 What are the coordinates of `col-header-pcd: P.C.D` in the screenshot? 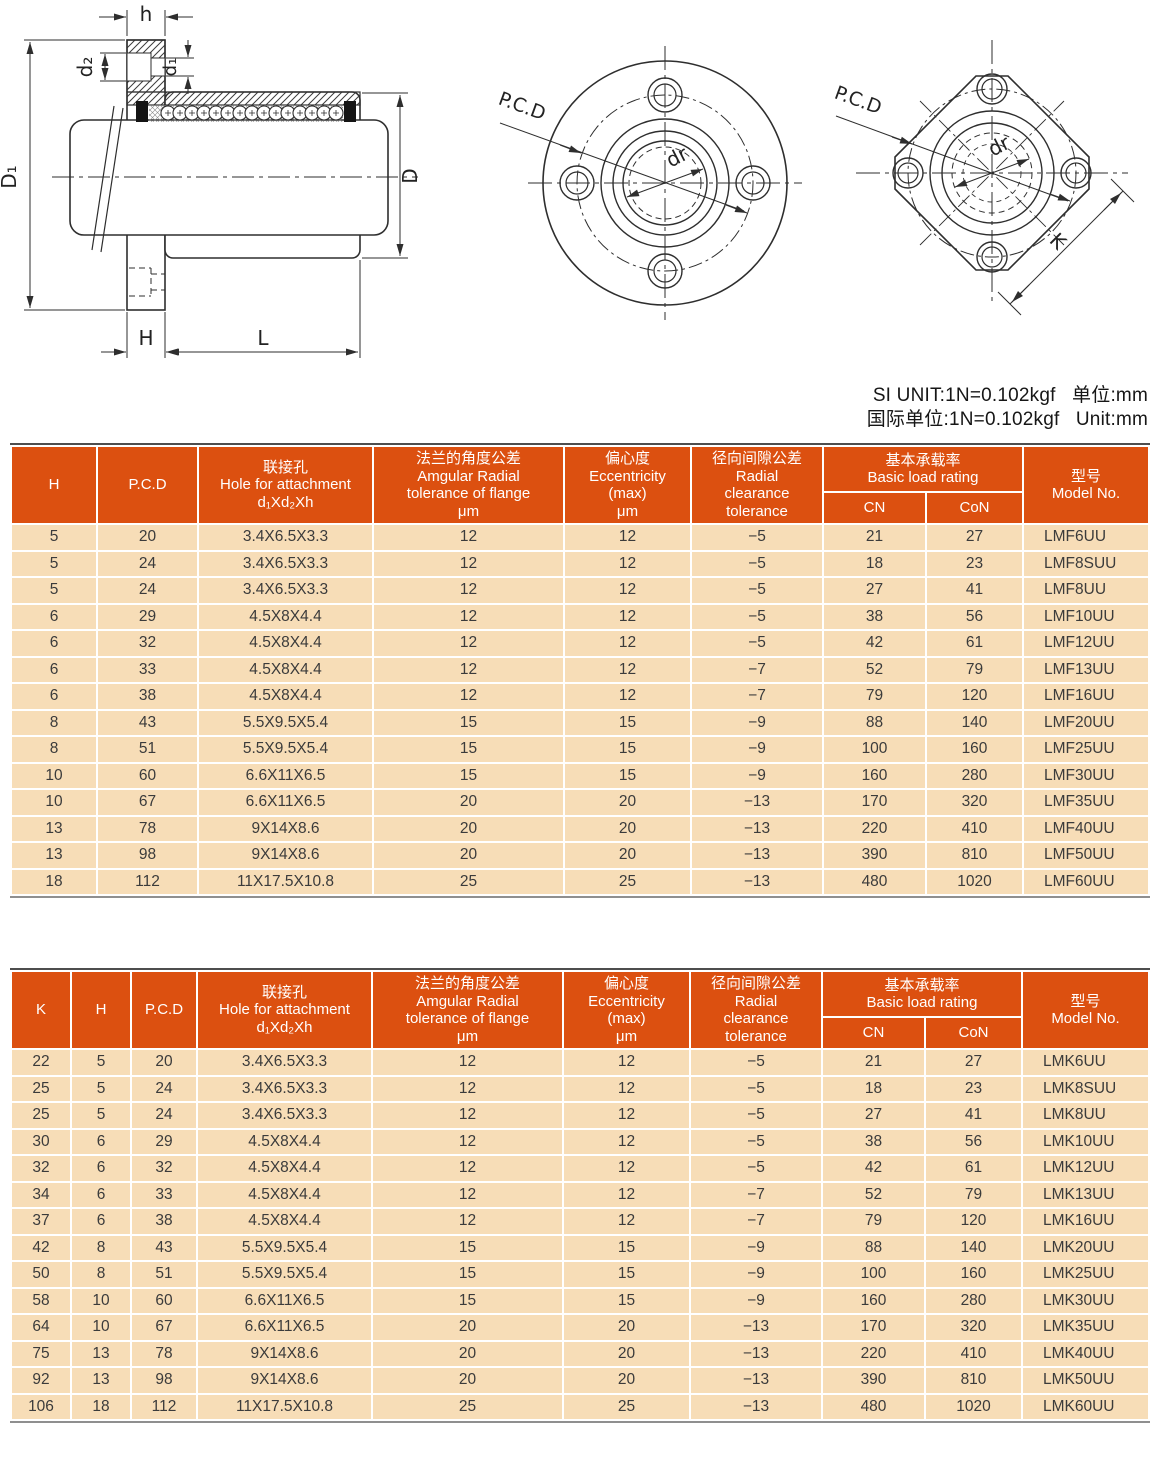 It's located at (164, 1010).